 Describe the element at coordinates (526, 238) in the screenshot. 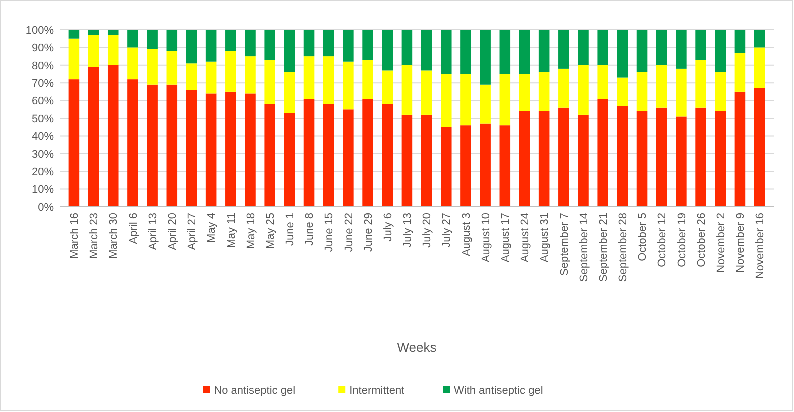

I see `x-tick-label: August 24` at that location.